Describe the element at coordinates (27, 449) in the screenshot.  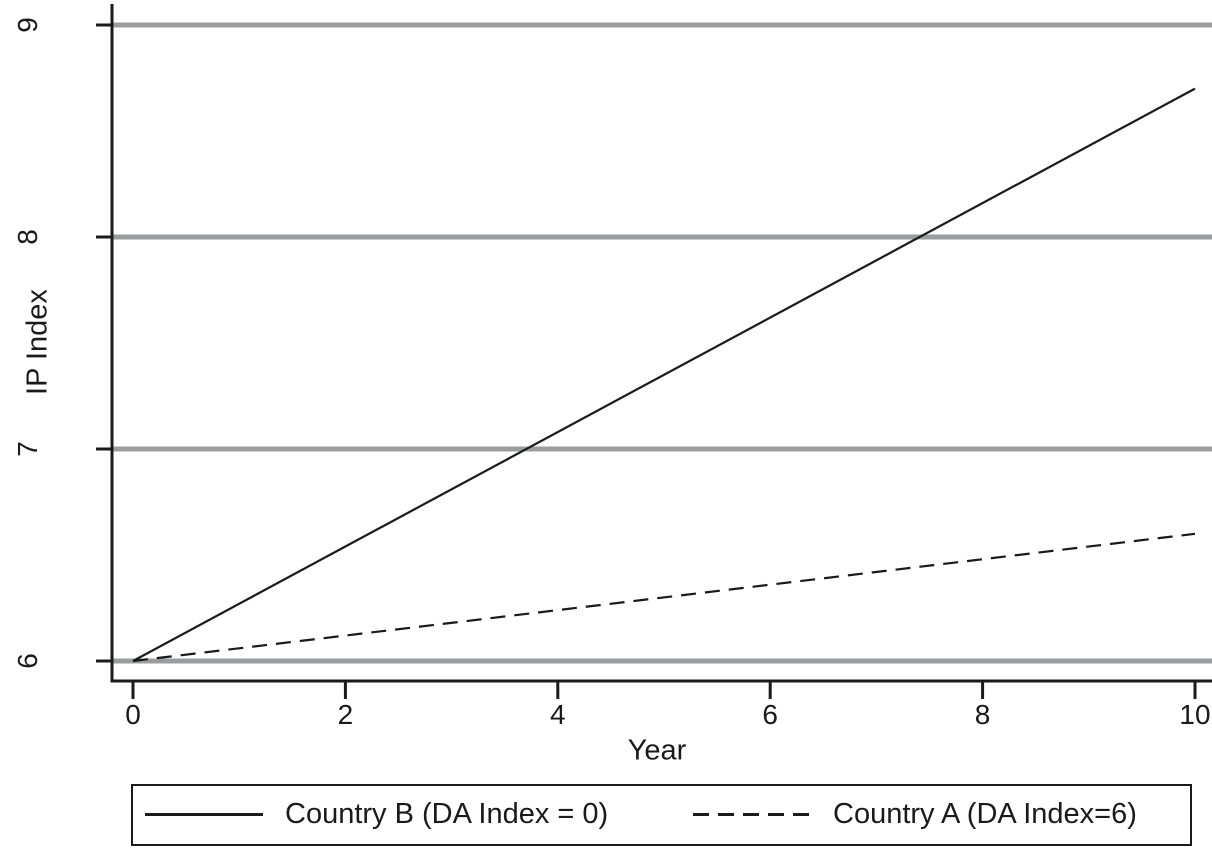
I see `y-tick-label: 7` at that location.